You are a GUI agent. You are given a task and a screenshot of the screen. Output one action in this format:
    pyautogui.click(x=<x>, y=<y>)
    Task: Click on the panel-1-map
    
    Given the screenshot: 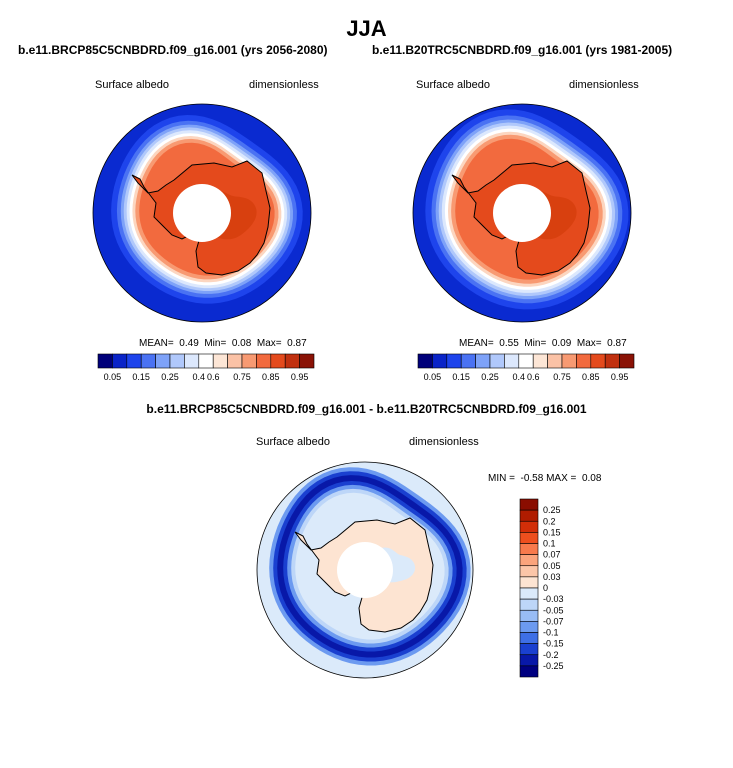 What is the action you would take?
    pyautogui.click(x=202, y=213)
    